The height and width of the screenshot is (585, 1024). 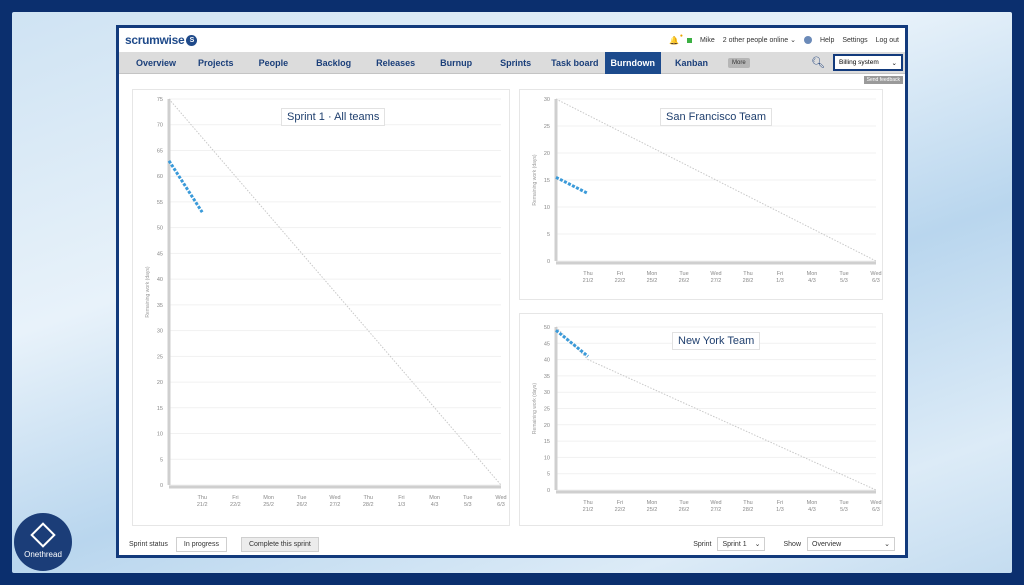 What do you see at coordinates (716, 117) in the screenshot?
I see `sf-chart-title: San Francisco Team` at bounding box center [716, 117].